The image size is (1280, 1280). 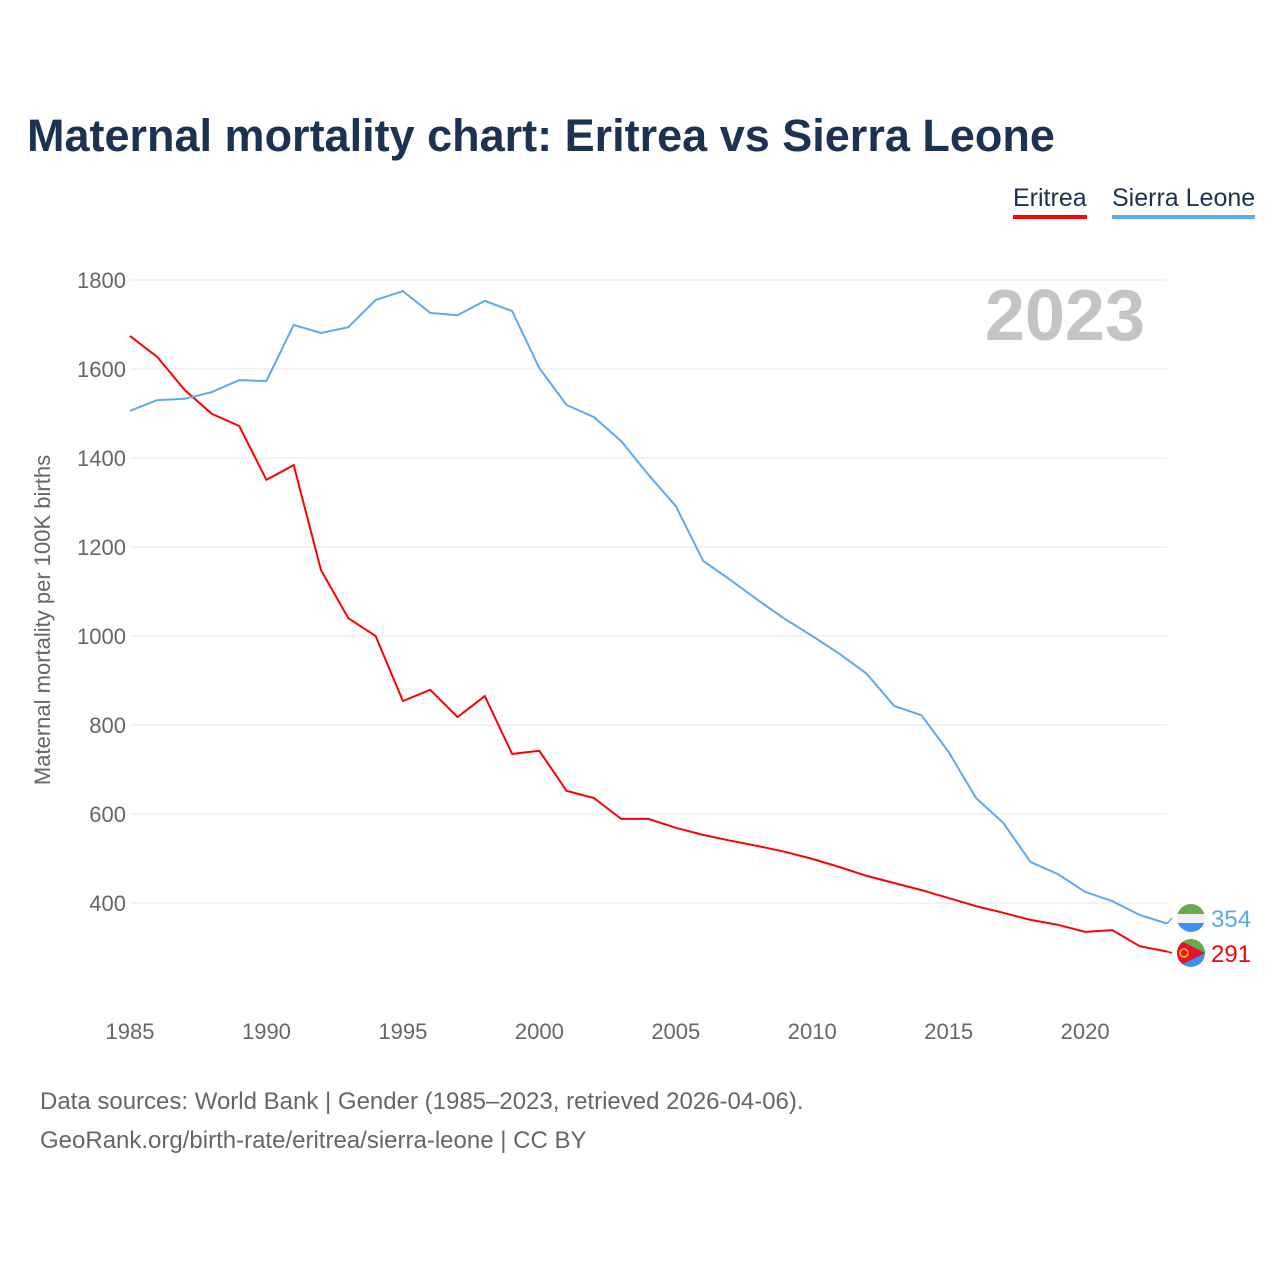 What do you see at coordinates (675, 1031) in the screenshot?
I see `x-tick-label: 2005` at bounding box center [675, 1031].